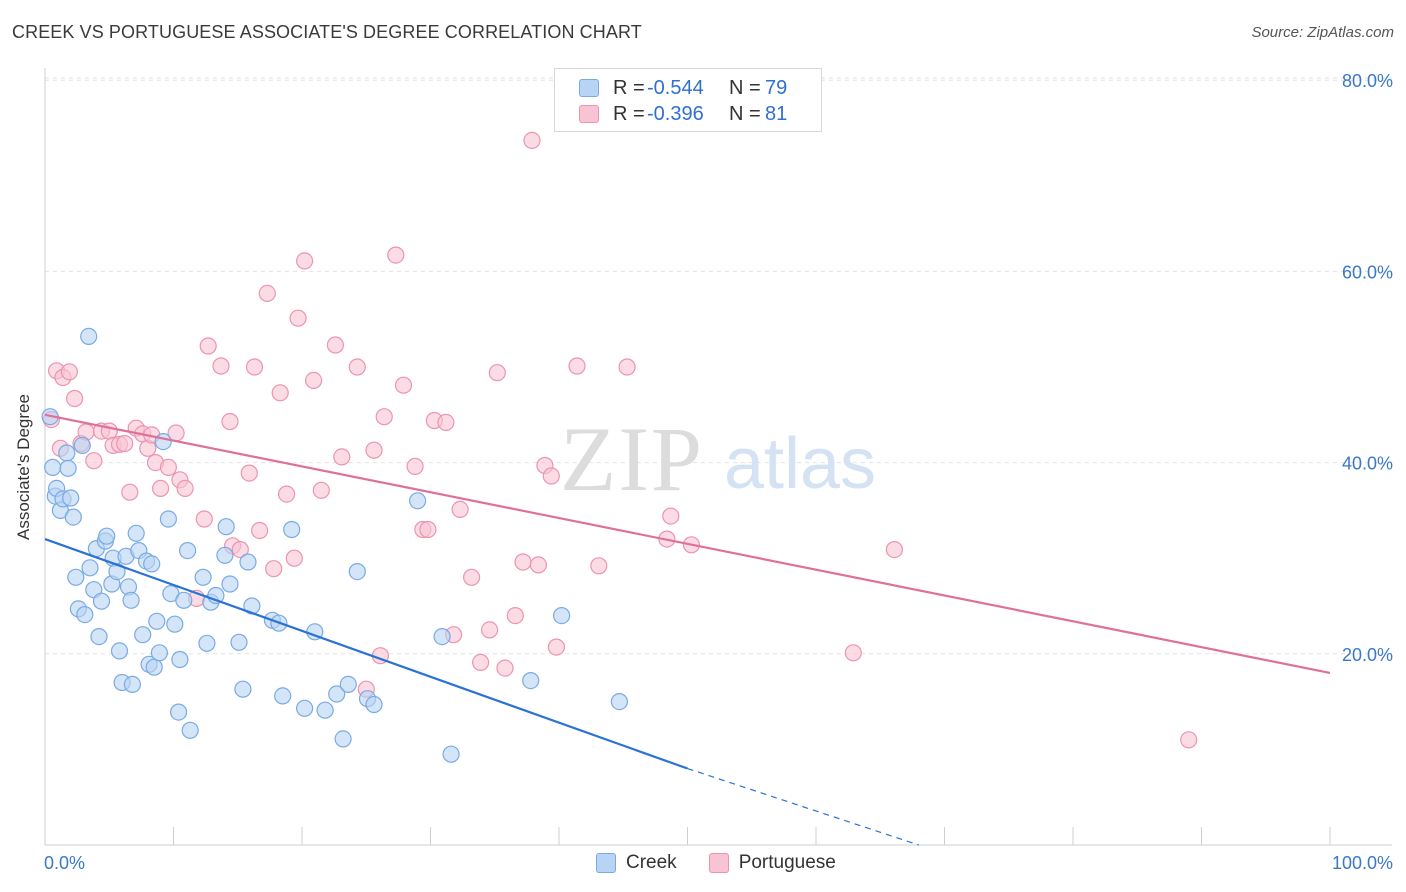 This screenshot has height=892, width=1406. I want to click on creek-r-value: -0.544, so click(675, 87).